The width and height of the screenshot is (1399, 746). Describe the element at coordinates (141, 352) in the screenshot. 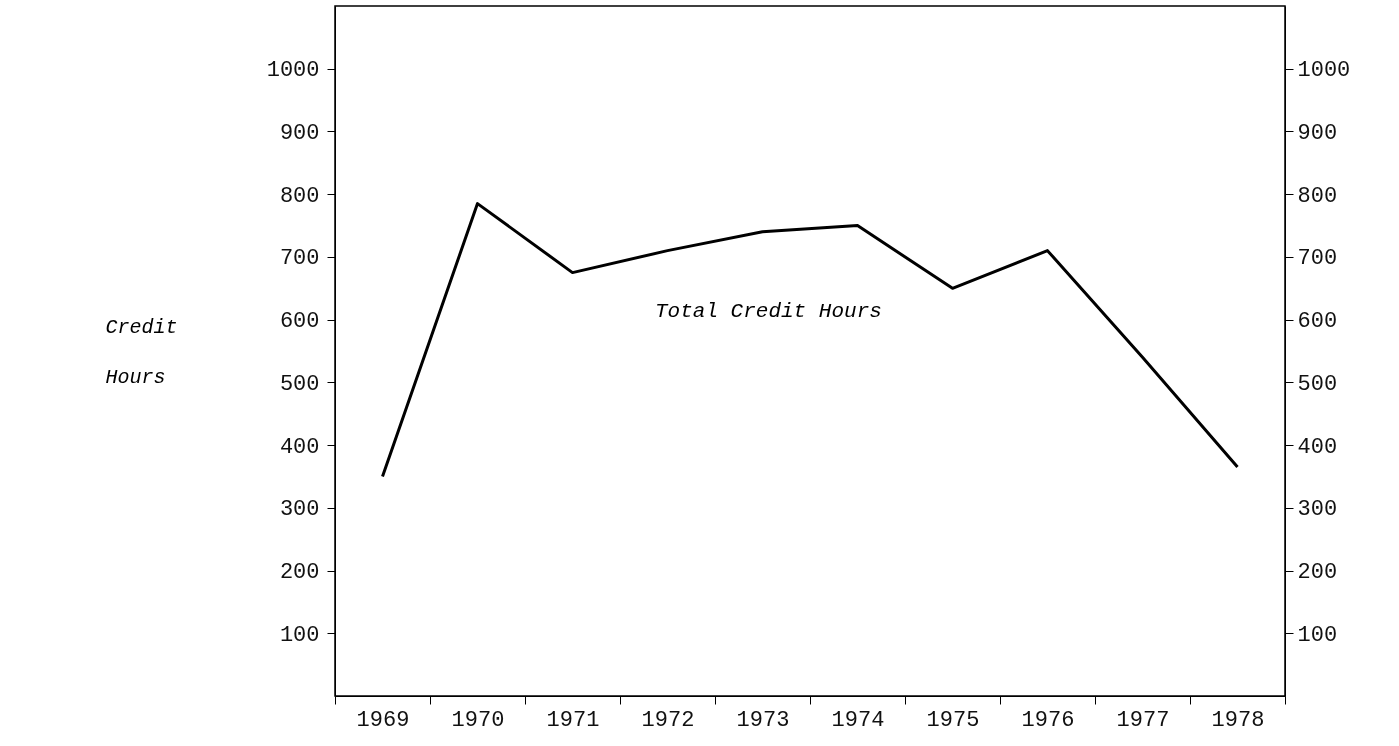

I see `text: Credit Hours` at that location.